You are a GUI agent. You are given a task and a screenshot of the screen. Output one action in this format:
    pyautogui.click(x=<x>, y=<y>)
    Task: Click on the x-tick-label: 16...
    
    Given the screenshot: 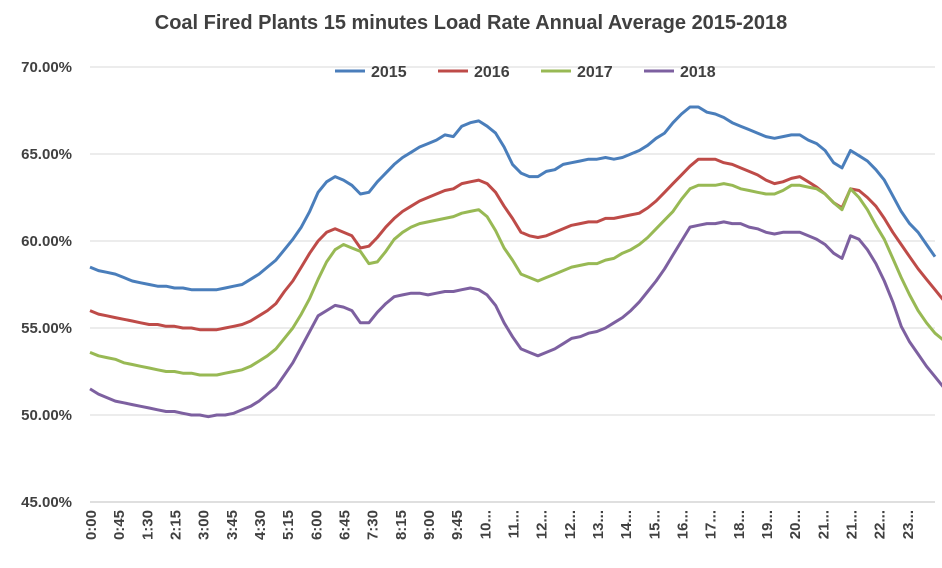 What is the action you would take?
    pyautogui.click(x=683, y=524)
    